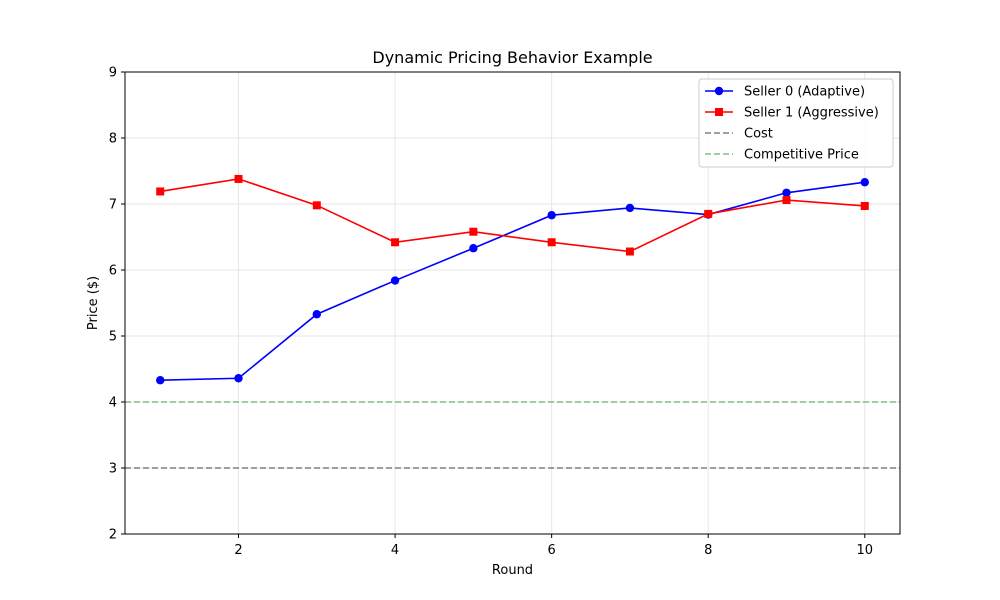 Image resolution: width=1000 pixels, height=600 pixels. What do you see at coordinates (804, 92) in the screenshot?
I see `legend-entry-label: Seller 0 (Adaptive)` at bounding box center [804, 92].